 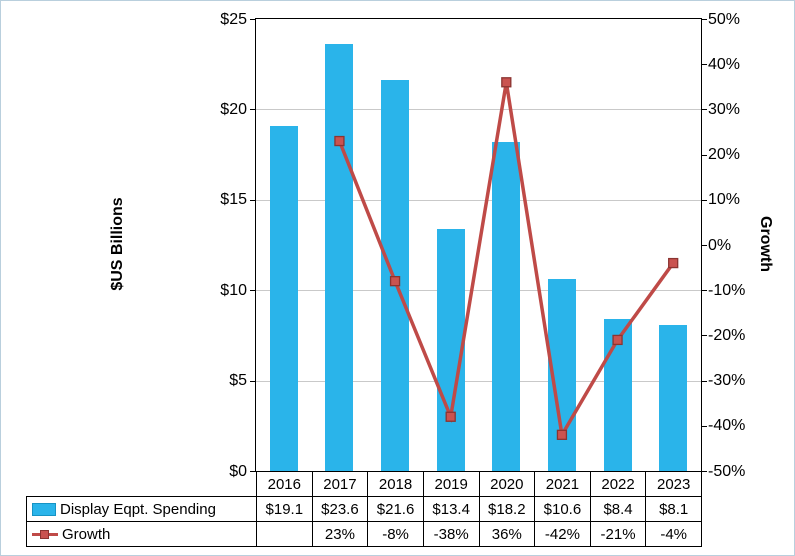 What do you see at coordinates (507, 484) in the screenshot?
I see `year-cell: 2020` at bounding box center [507, 484].